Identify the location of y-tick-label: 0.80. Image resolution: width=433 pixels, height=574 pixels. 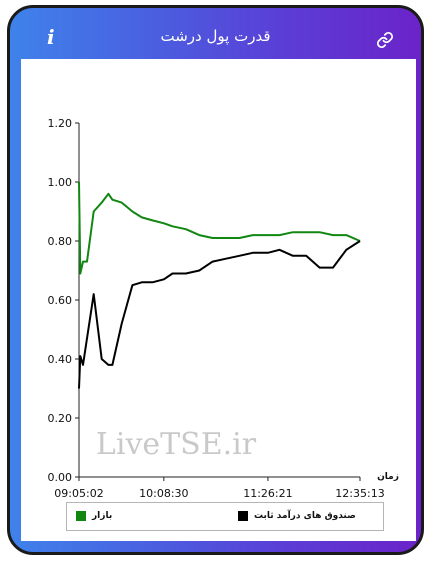
(60, 241).